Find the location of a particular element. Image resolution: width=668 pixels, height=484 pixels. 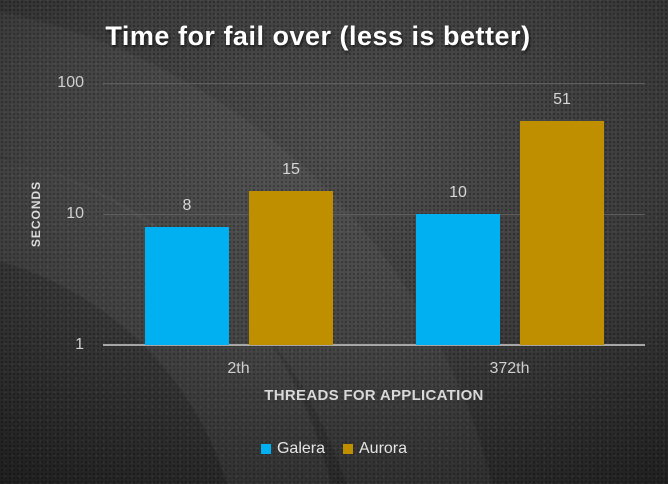

y-tick-10: 10 is located at coordinates (75, 213).